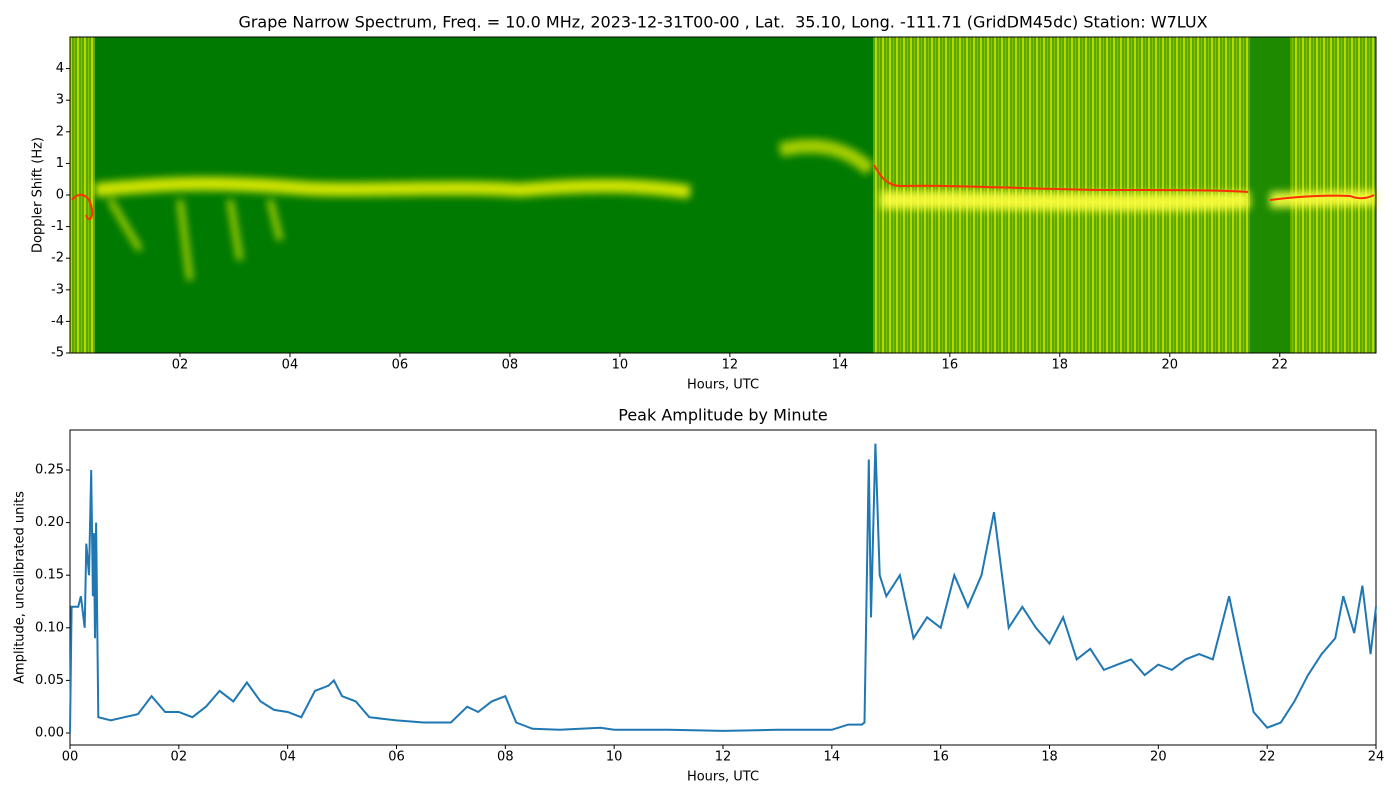 This screenshot has width=1400, height=800. What do you see at coordinates (57, 289) in the screenshot?
I see `y-tick-label: -3` at bounding box center [57, 289].